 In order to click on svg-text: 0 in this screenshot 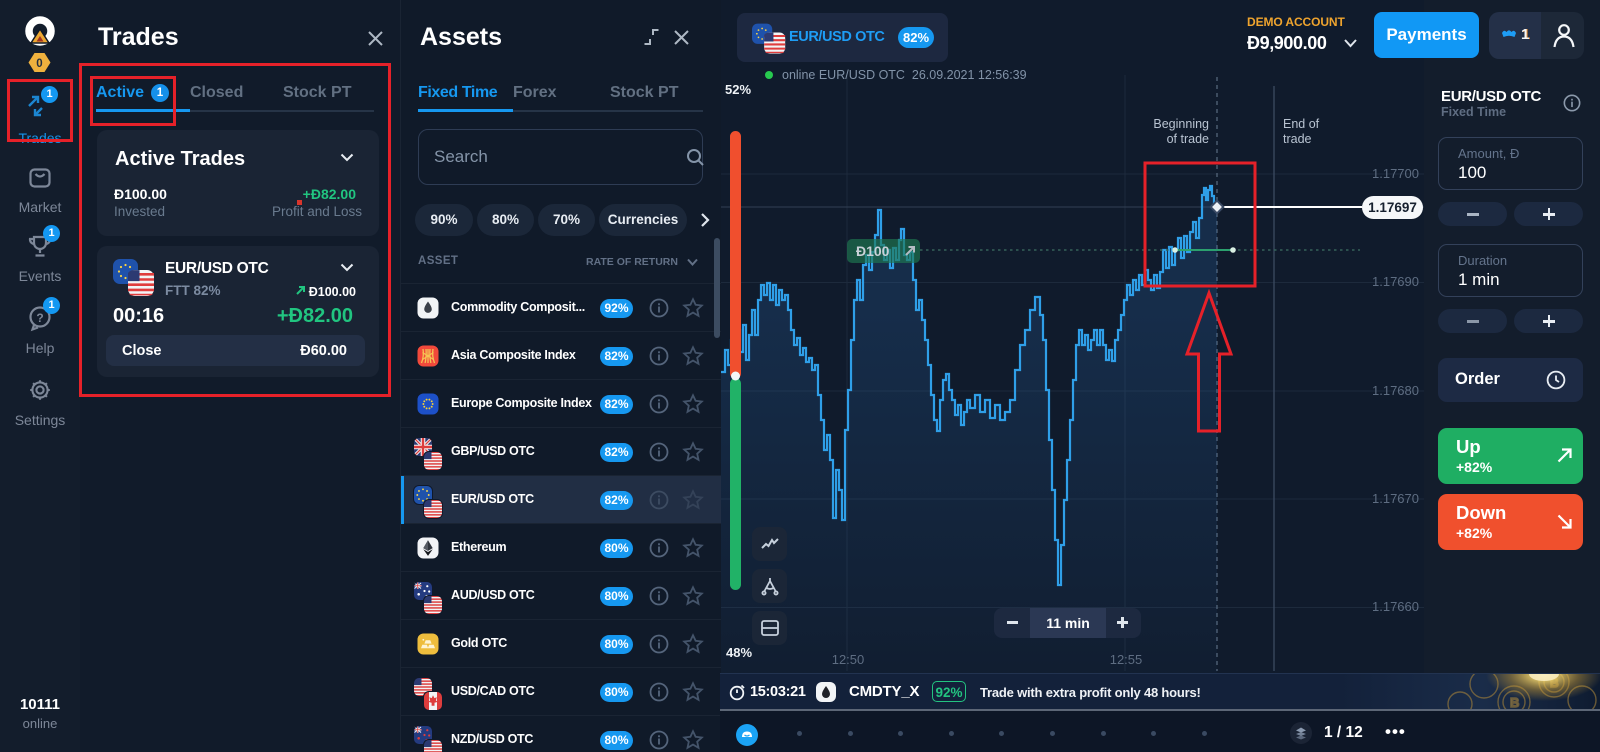, I will do `click(39, 64)`.